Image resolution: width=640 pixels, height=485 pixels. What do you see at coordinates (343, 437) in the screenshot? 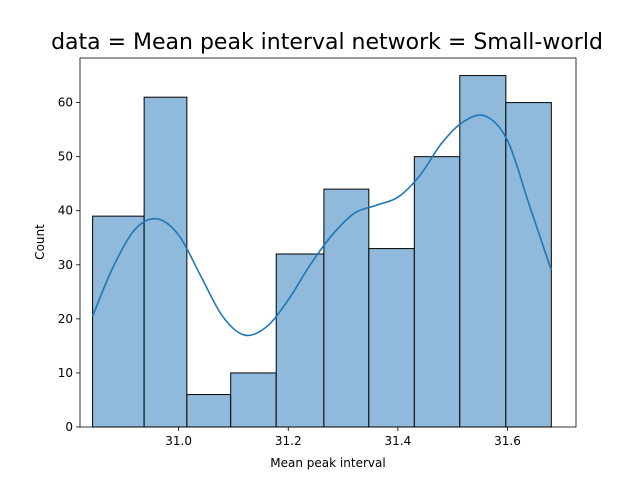
I see `x-axis: 31.0 31.2 31.4 31.6` at bounding box center [343, 437].